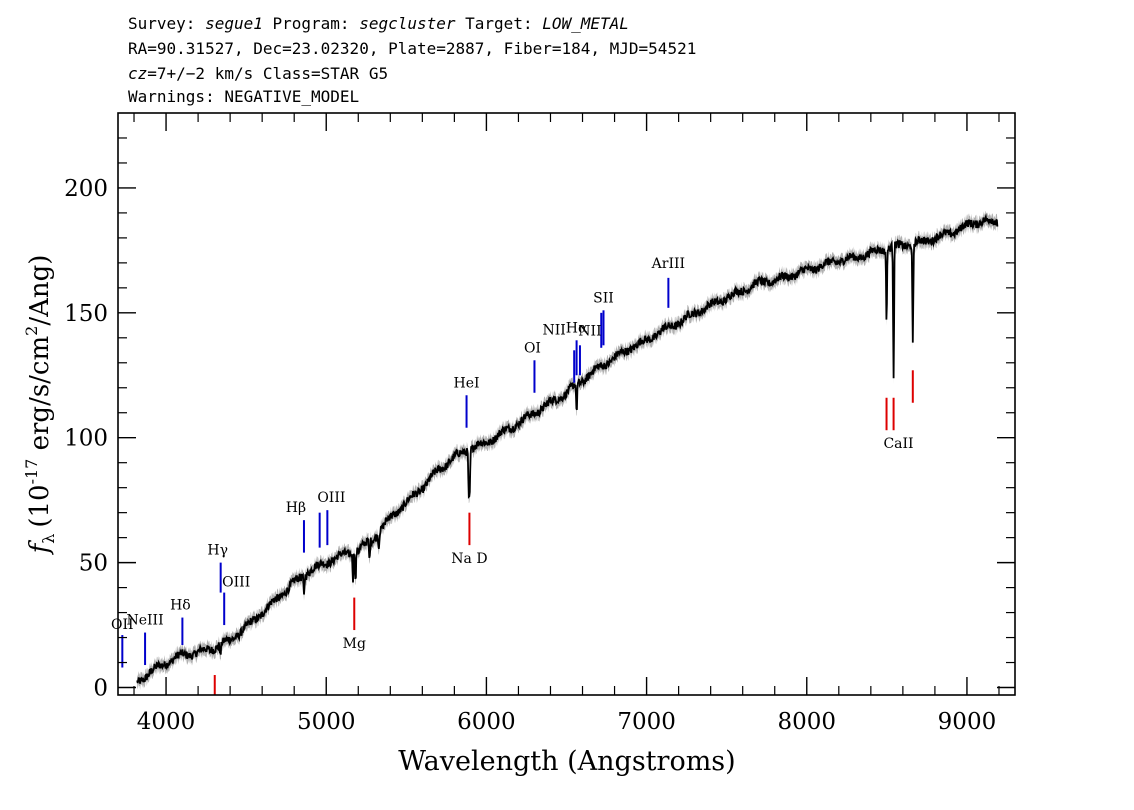 The height and width of the screenshot is (810, 1134). I want to click on y-tick-label: 0, so click(100, 689).